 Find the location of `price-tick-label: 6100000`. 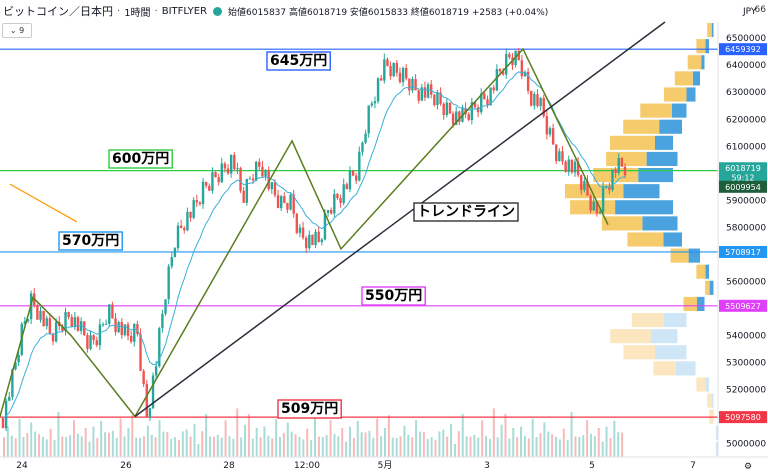

price-tick-label: 6100000 is located at coordinates (746, 147).